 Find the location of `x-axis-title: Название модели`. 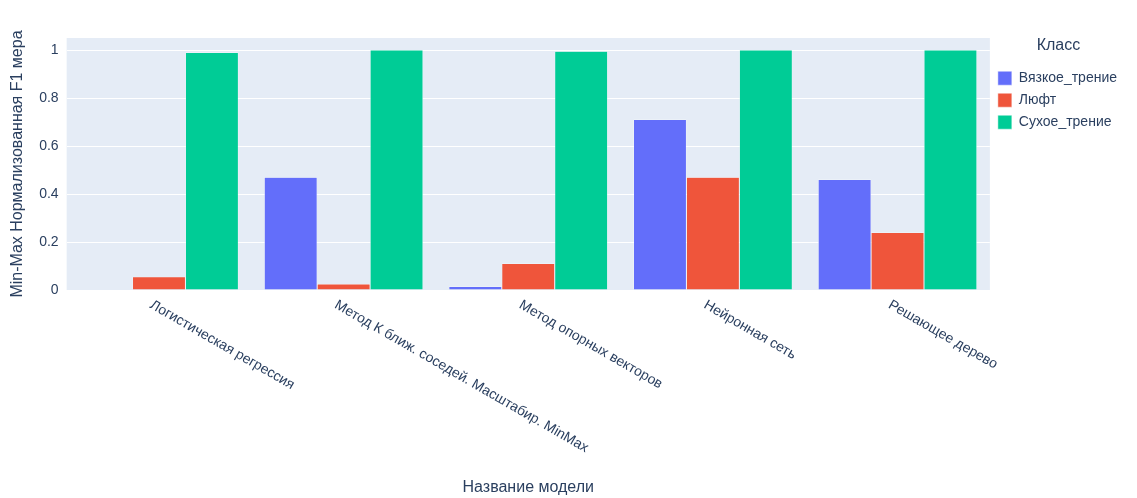

x-axis-title: Название модели is located at coordinates (528, 487).